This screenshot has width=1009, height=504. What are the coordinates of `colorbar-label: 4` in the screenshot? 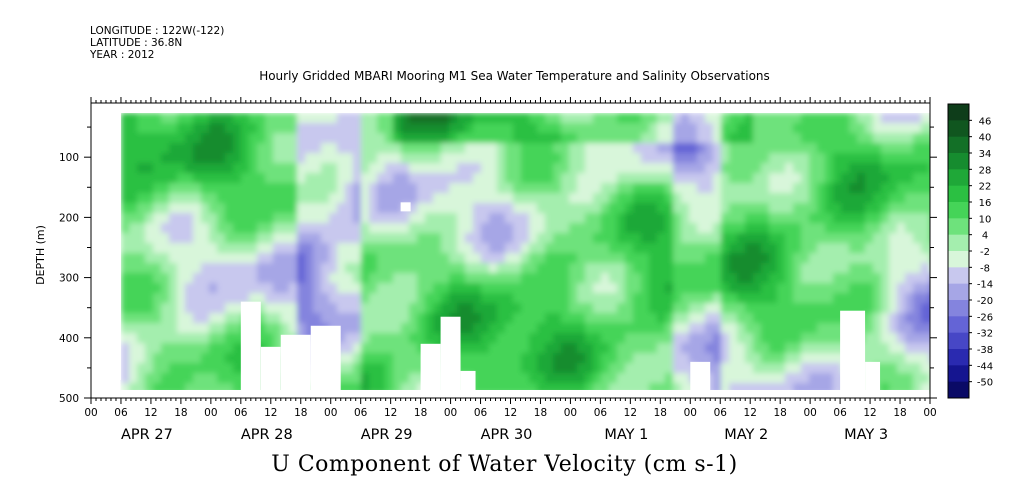 It's located at (985, 236).